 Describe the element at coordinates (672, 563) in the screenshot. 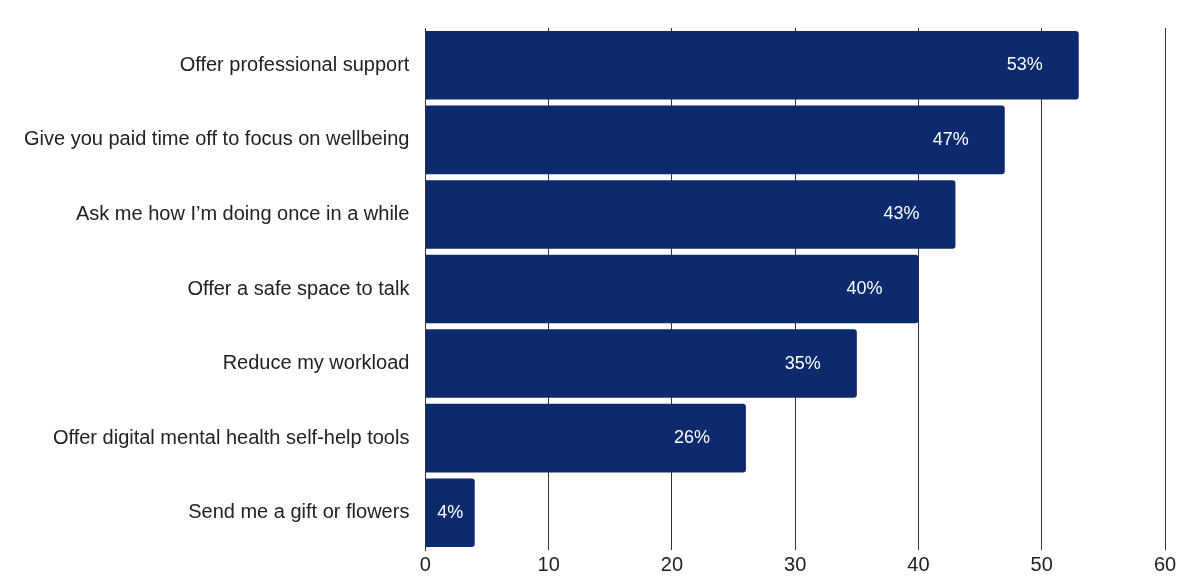

I see `x-tick-label: 20` at that location.